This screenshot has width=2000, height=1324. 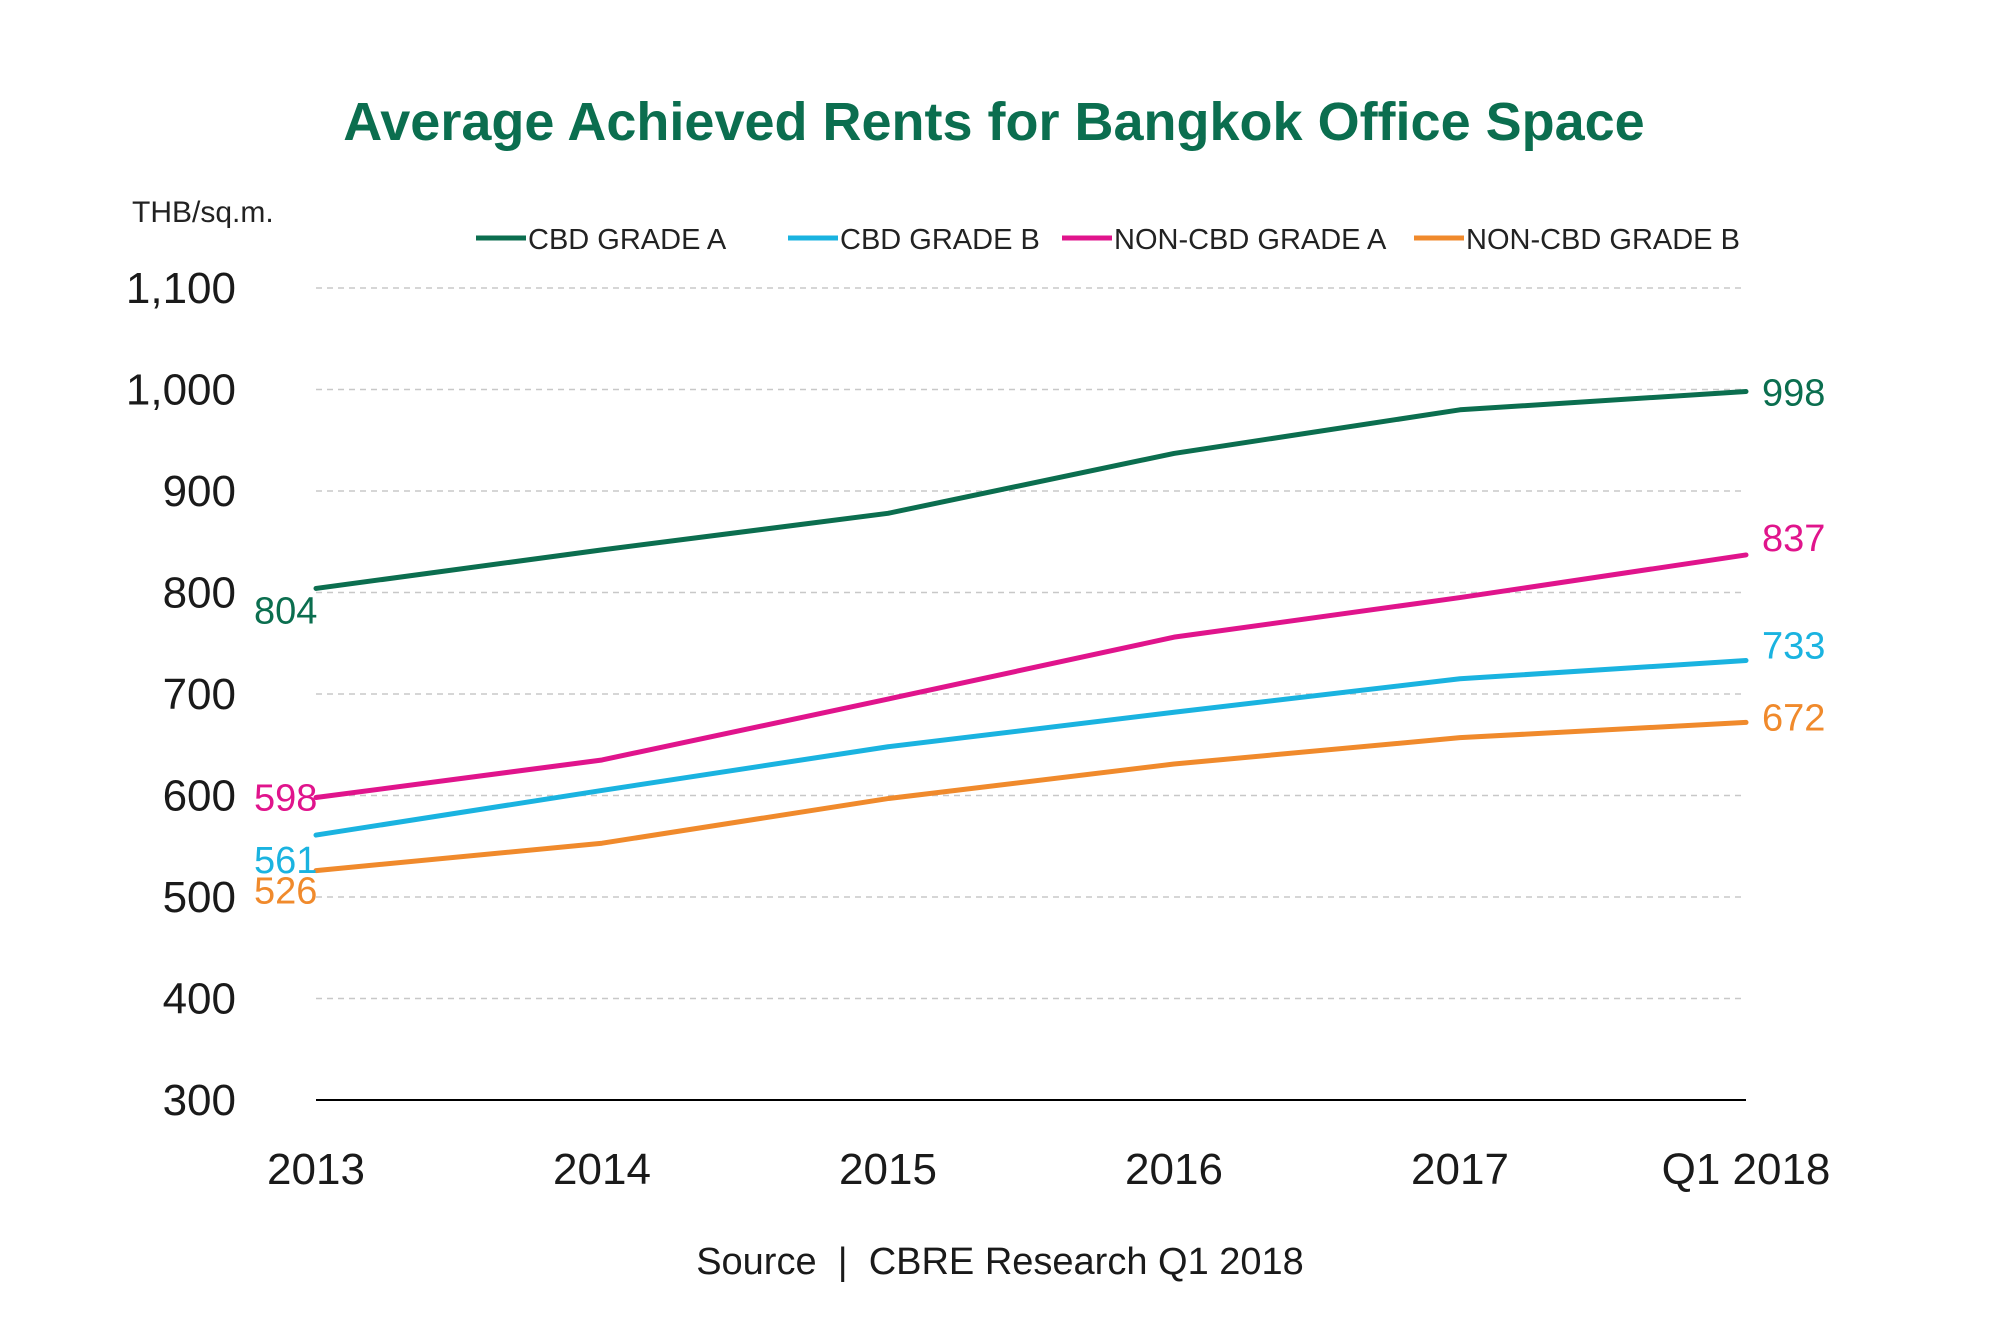 I want to click on legend-label: CBD GRADE B, so click(x=940, y=240).